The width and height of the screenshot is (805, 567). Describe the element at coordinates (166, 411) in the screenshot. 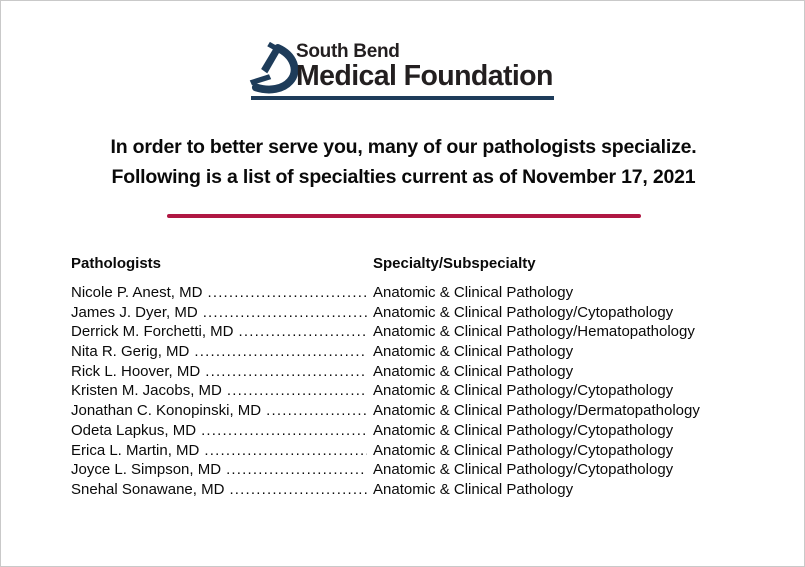

I see `pathologist-name: Jonathan C. Konopinski, MD` at that location.